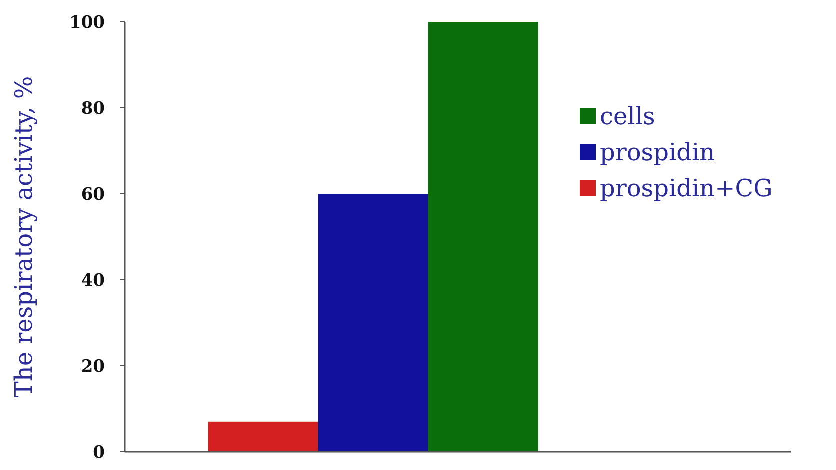 The image size is (836, 470). What do you see at coordinates (24, 237) in the screenshot?
I see `y-axis-title: The respiratory activity, %` at bounding box center [24, 237].